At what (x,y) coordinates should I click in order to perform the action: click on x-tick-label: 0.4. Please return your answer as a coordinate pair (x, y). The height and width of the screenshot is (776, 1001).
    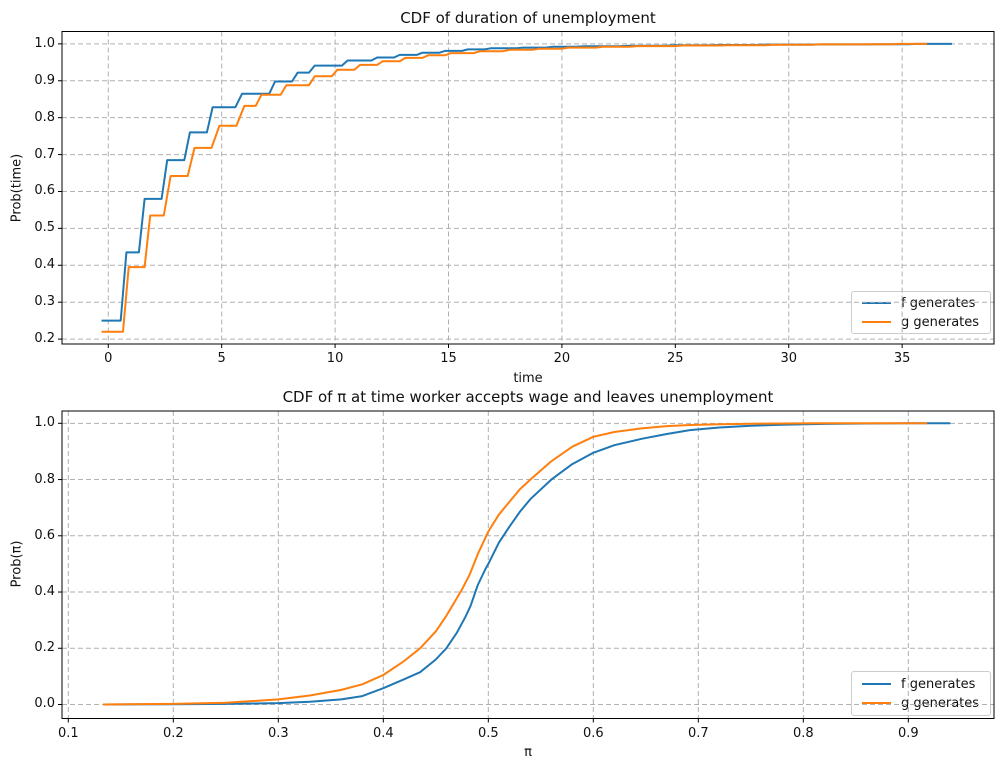
    Looking at the image, I should click on (383, 733).